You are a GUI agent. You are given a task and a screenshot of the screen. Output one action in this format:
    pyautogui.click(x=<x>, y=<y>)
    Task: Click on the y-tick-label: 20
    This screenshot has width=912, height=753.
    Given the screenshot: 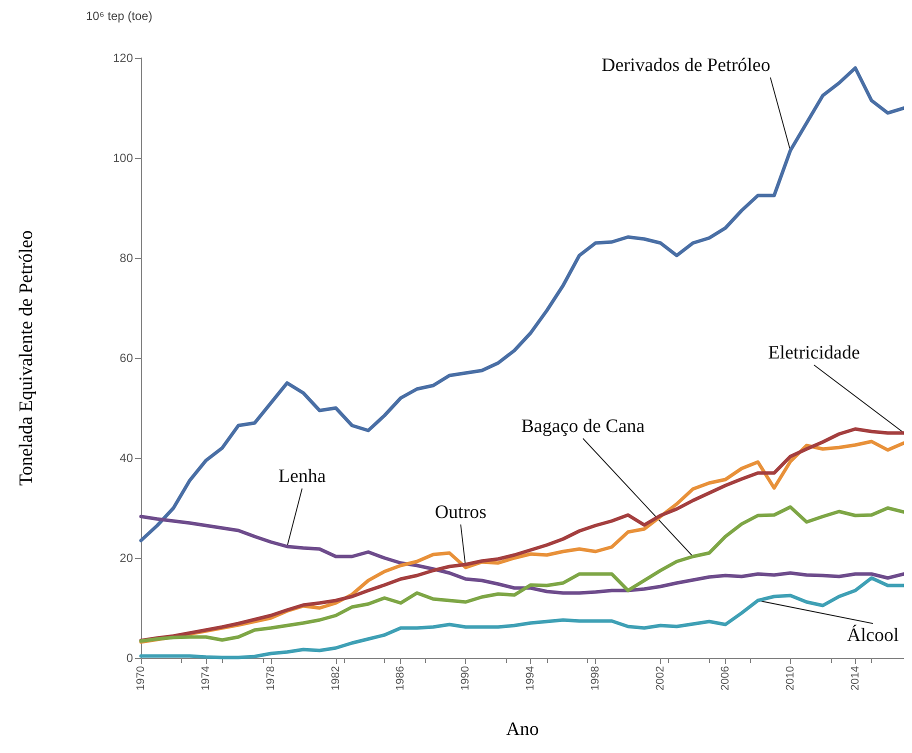 What is the action you would take?
    pyautogui.click(x=127, y=558)
    